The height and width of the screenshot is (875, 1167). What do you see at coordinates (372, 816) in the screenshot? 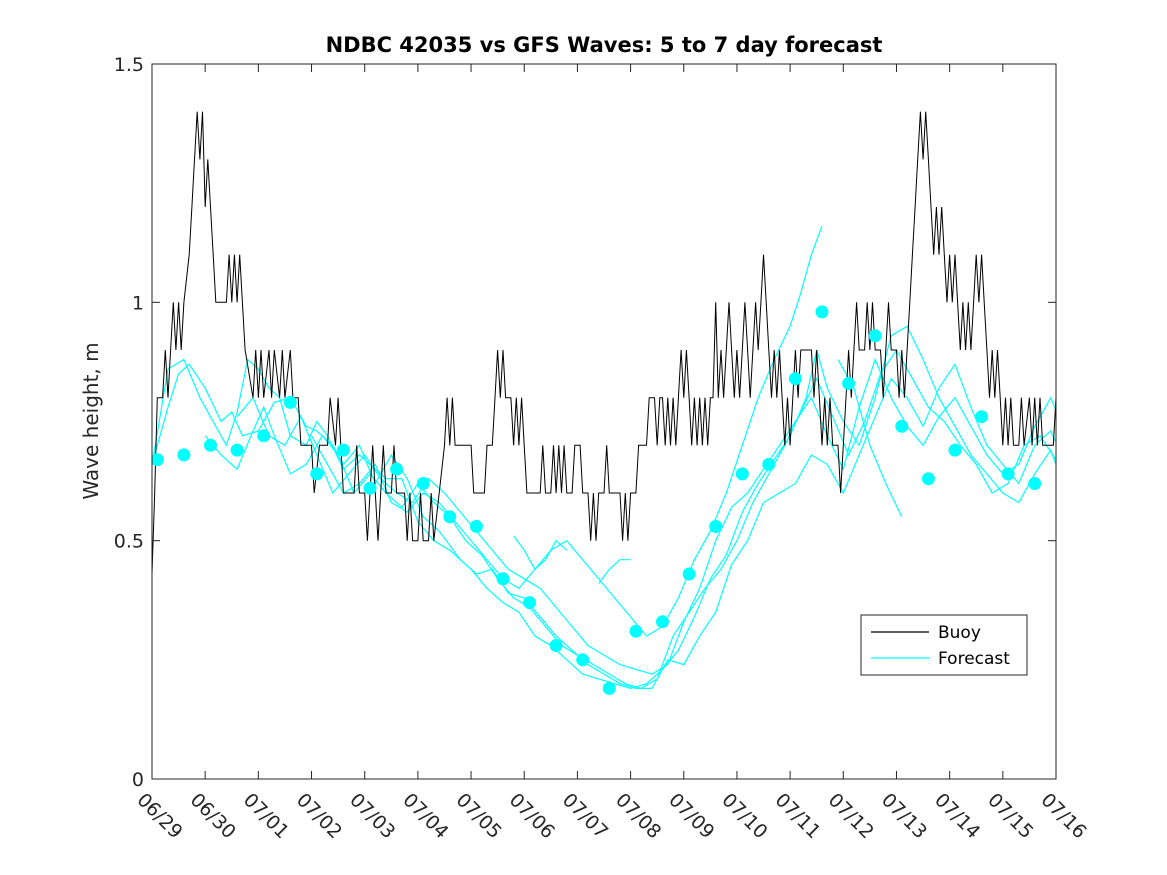
I see `x-tick-label: 07/03` at bounding box center [372, 816].